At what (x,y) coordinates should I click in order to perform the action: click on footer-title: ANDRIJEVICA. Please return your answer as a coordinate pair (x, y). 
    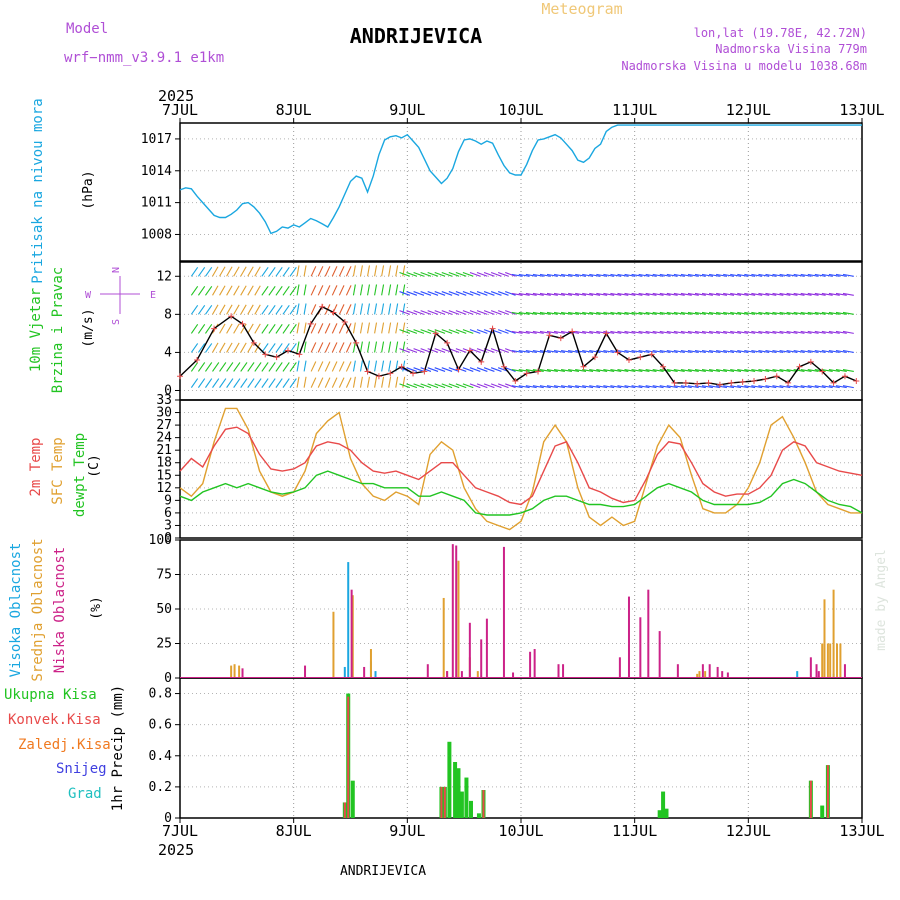
    Looking at the image, I should click on (383, 871).